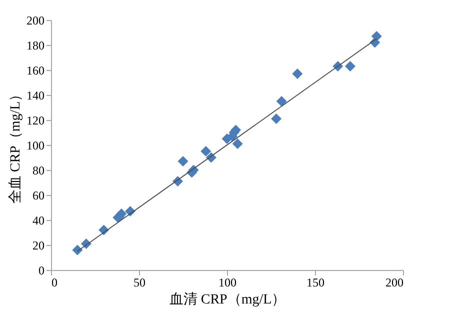 This screenshot has height=329, width=453. What do you see at coordinates (35, 21) in the screenshot?
I see `y-tick-label: 200` at bounding box center [35, 21].